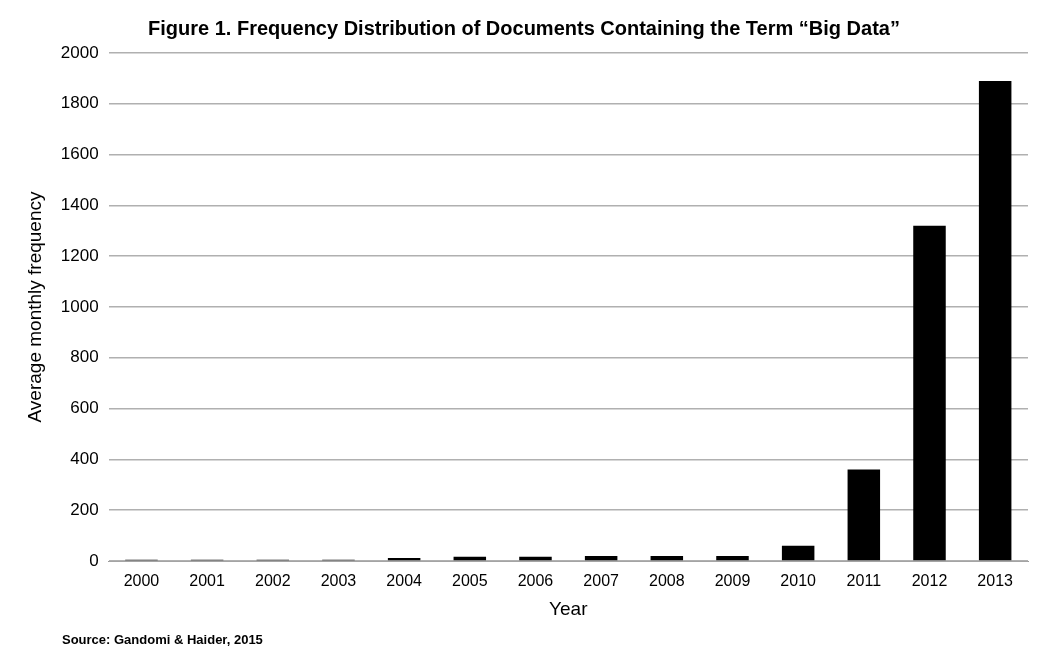  I want to click on y-tick-label: 800, so click(84, 357).